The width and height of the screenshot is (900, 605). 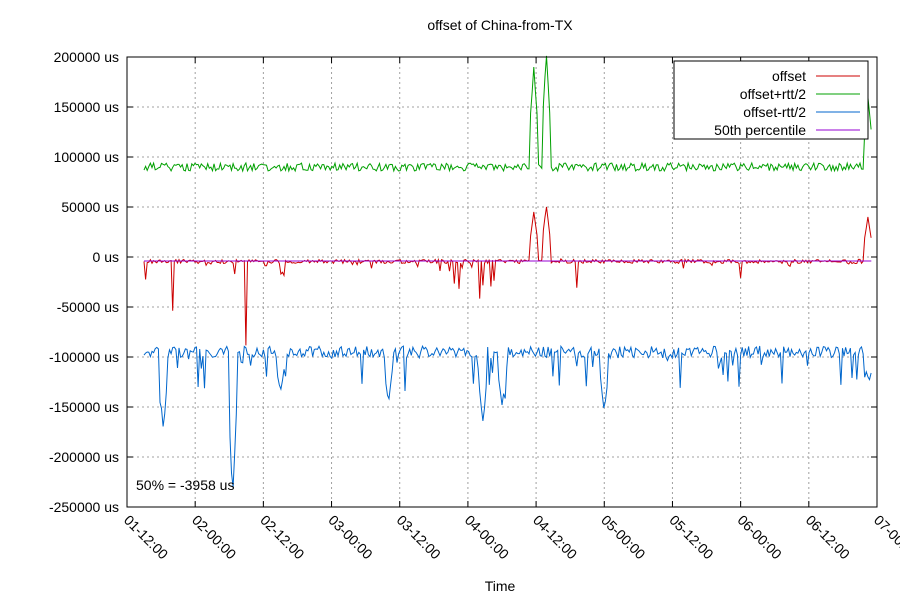 I want to click on y-tick-label: -100000 us, so click(x=84, y=357).